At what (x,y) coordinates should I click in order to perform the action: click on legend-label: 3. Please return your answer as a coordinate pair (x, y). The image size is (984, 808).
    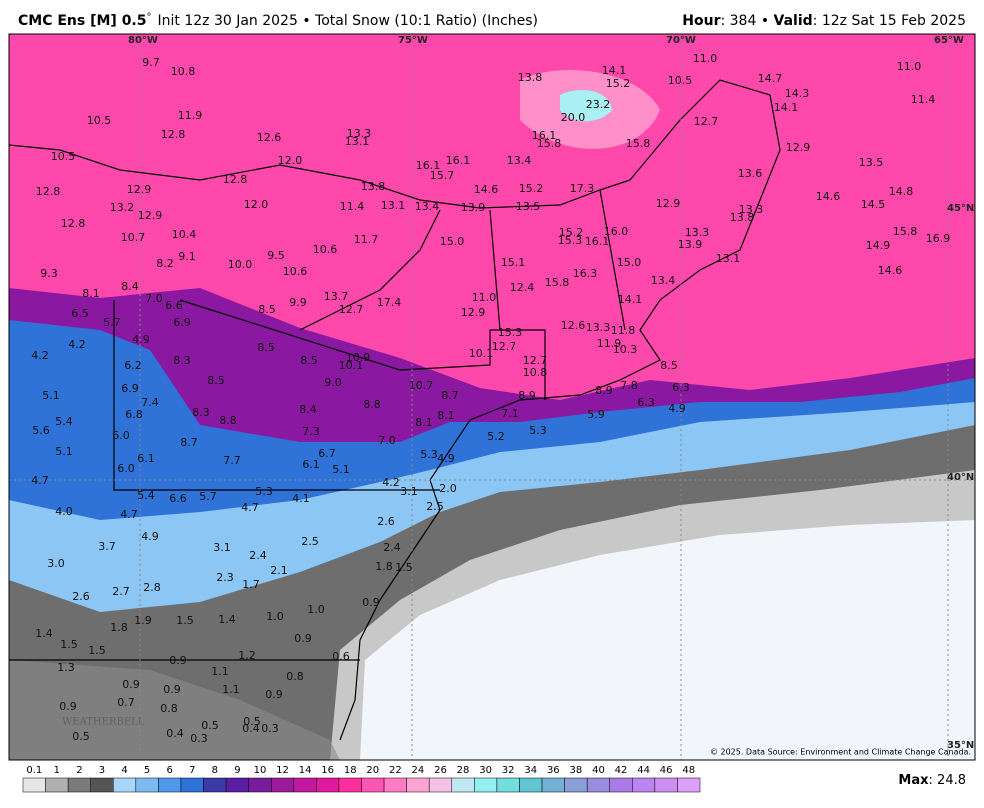
    Looking at the image, I should click on (102, 770).